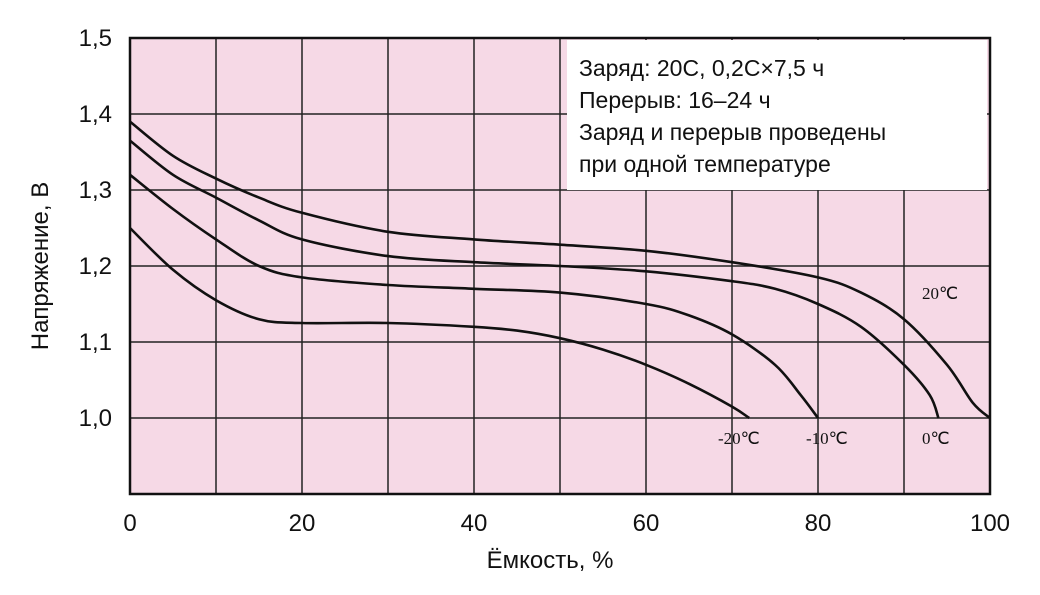 This screenshot has height=595, width=1040. I want to click on annotation-line: Заряд и перерыв проведены, so click(732, 132).